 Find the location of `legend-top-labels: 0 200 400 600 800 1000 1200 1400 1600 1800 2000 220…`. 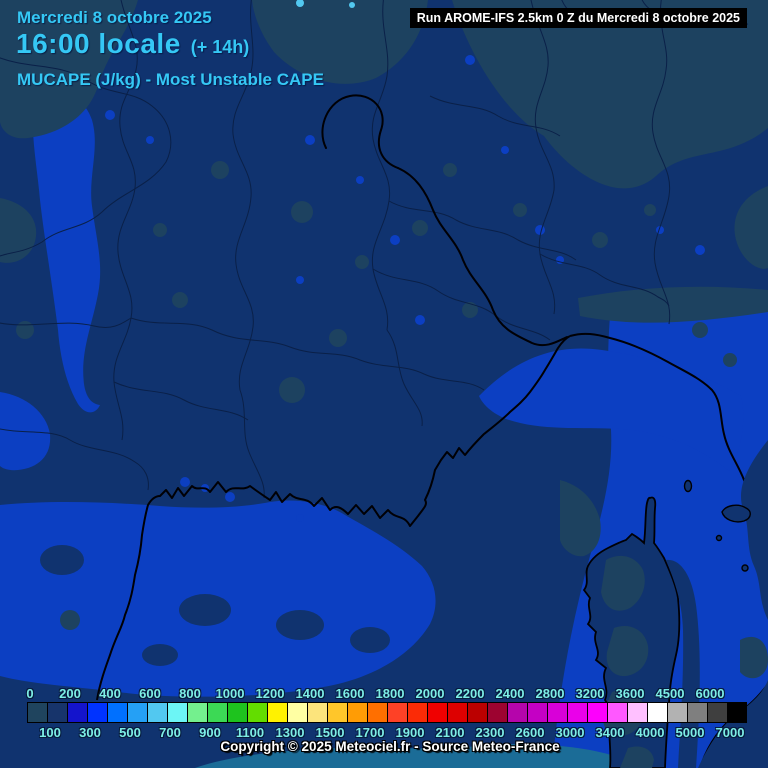

legend-top-labels: 0 200 400 600 800 1000 1200 1400 1600 1800 2000 220… is located at coordinates (387, 693).